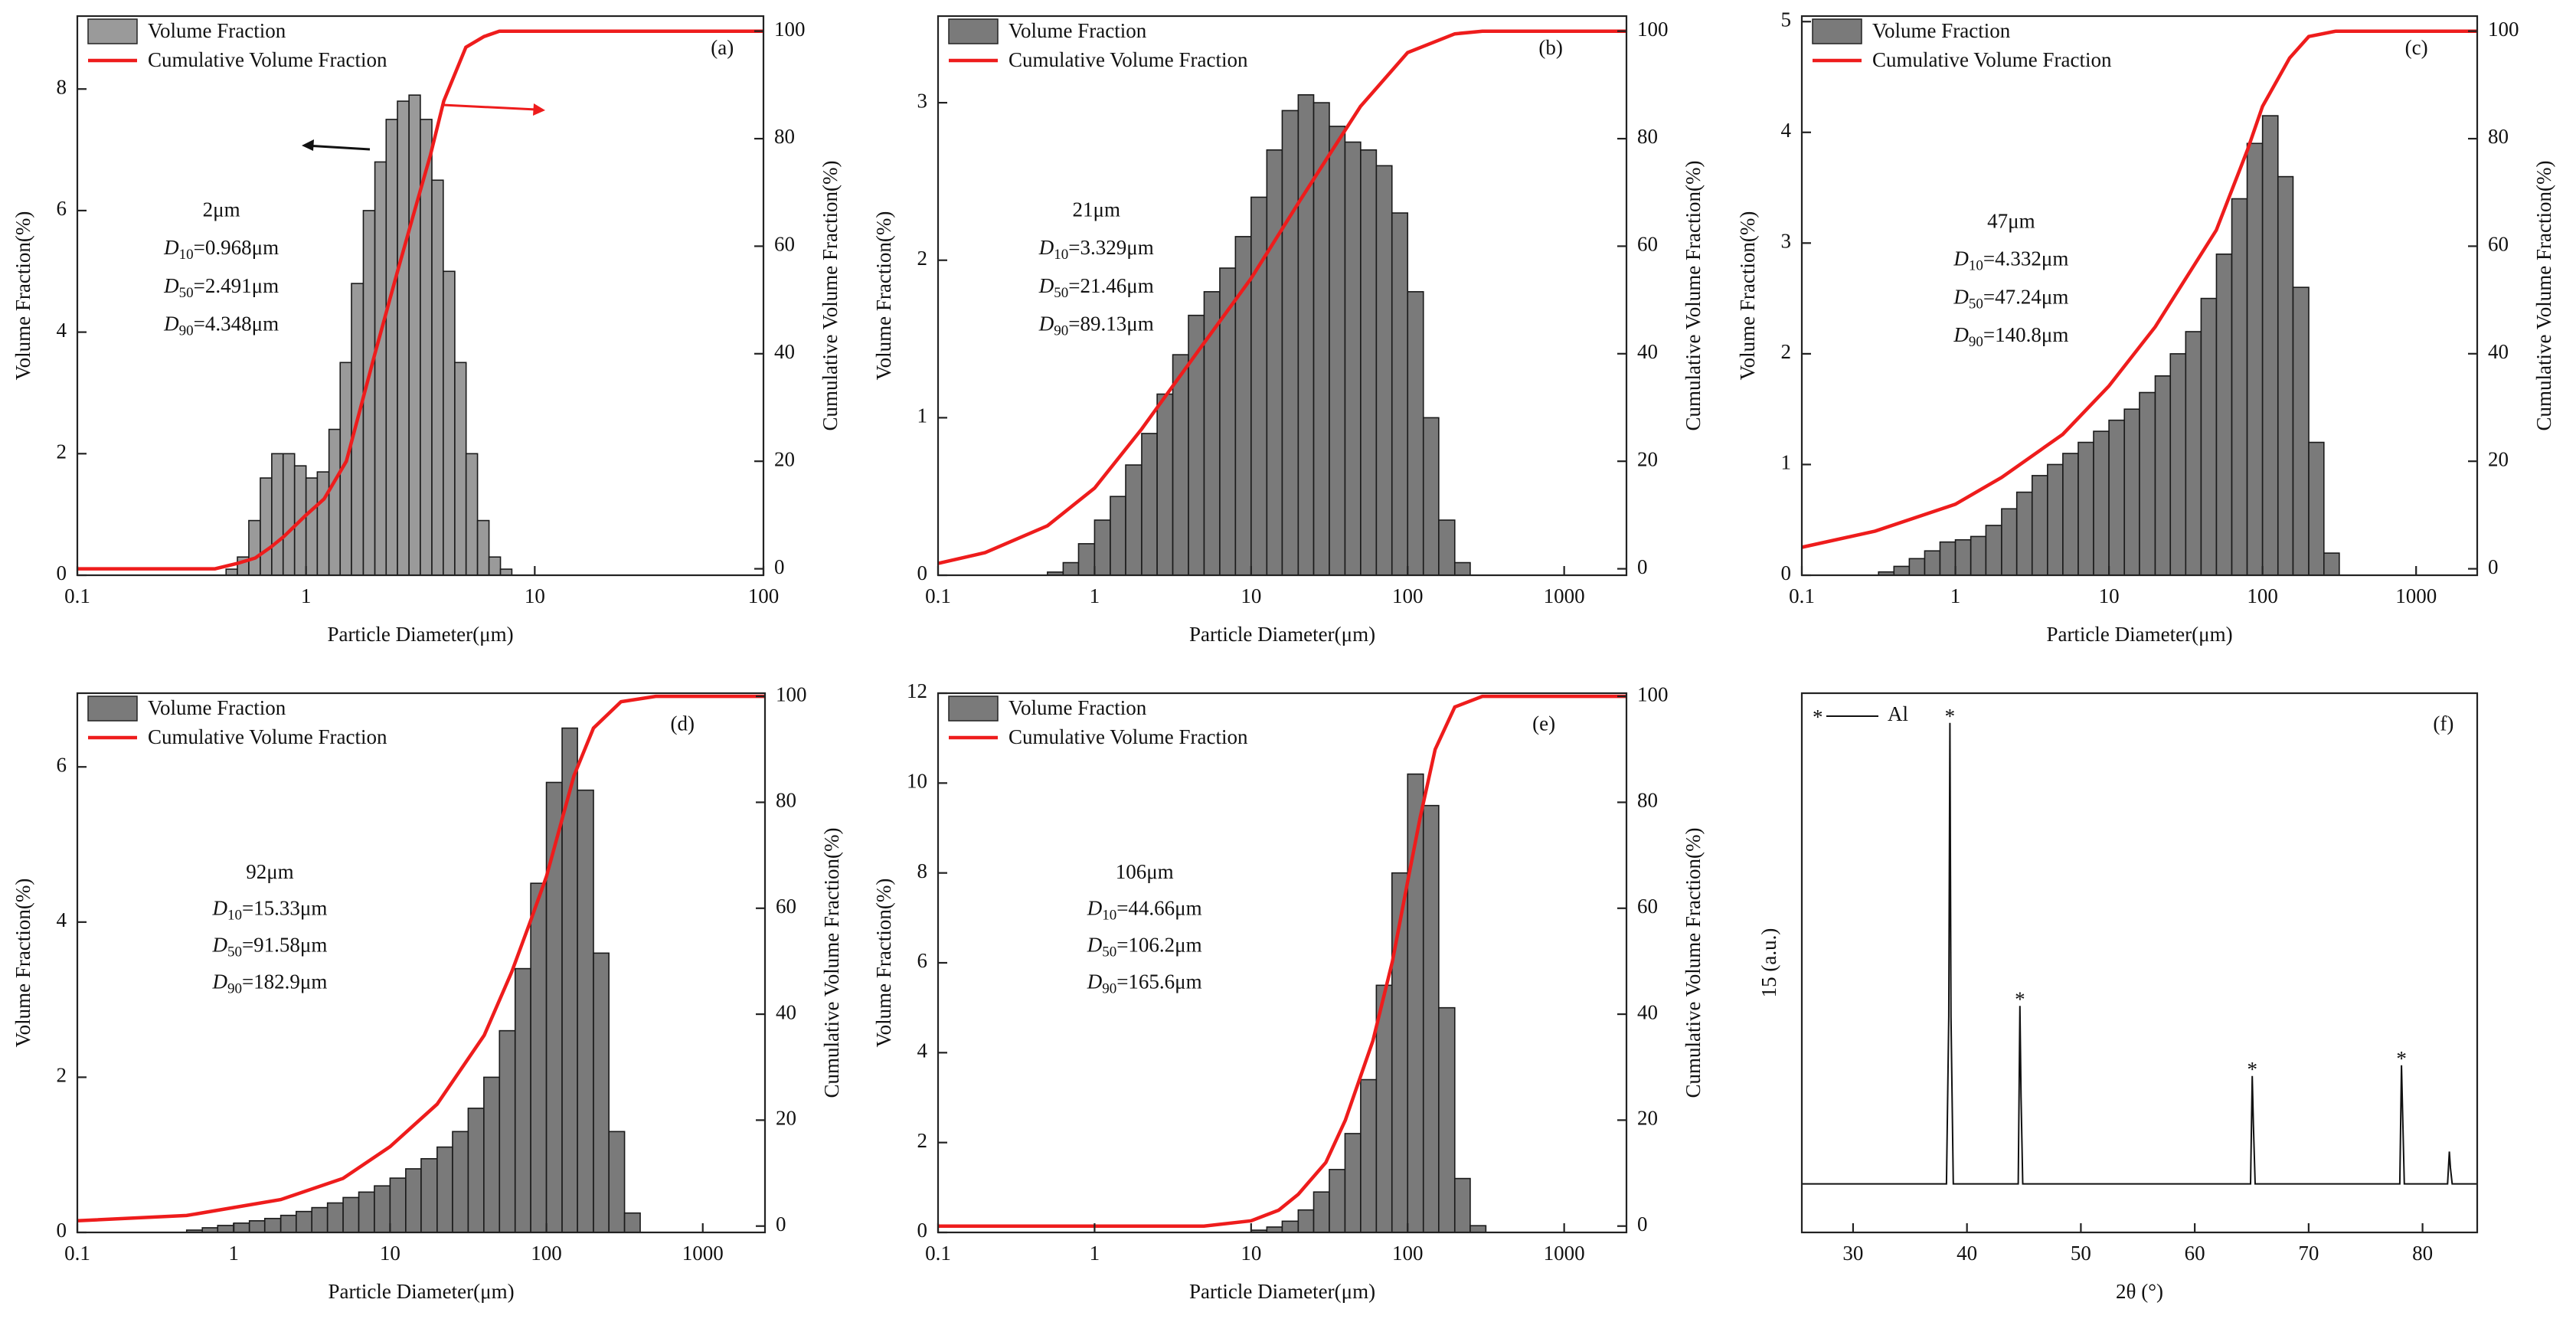 The height and width of the screenshot is (1332, 2576). What do you see at coordinates (1647, 906) in the screenshot?
I see `y2-tick-label: 60` at bounding box center [1647, 906].